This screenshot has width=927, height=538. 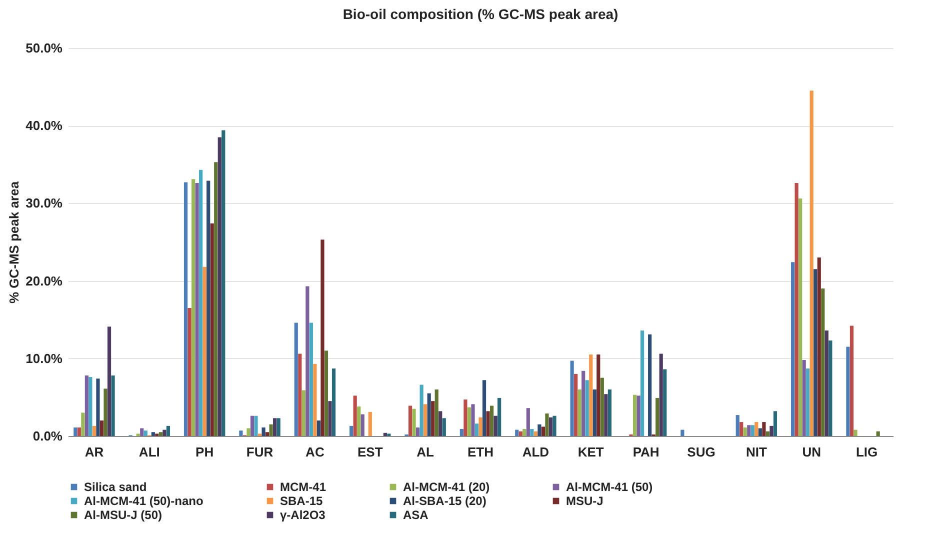 I want to click on y-tick-label: 40.0%, so click(x=44, y=126).